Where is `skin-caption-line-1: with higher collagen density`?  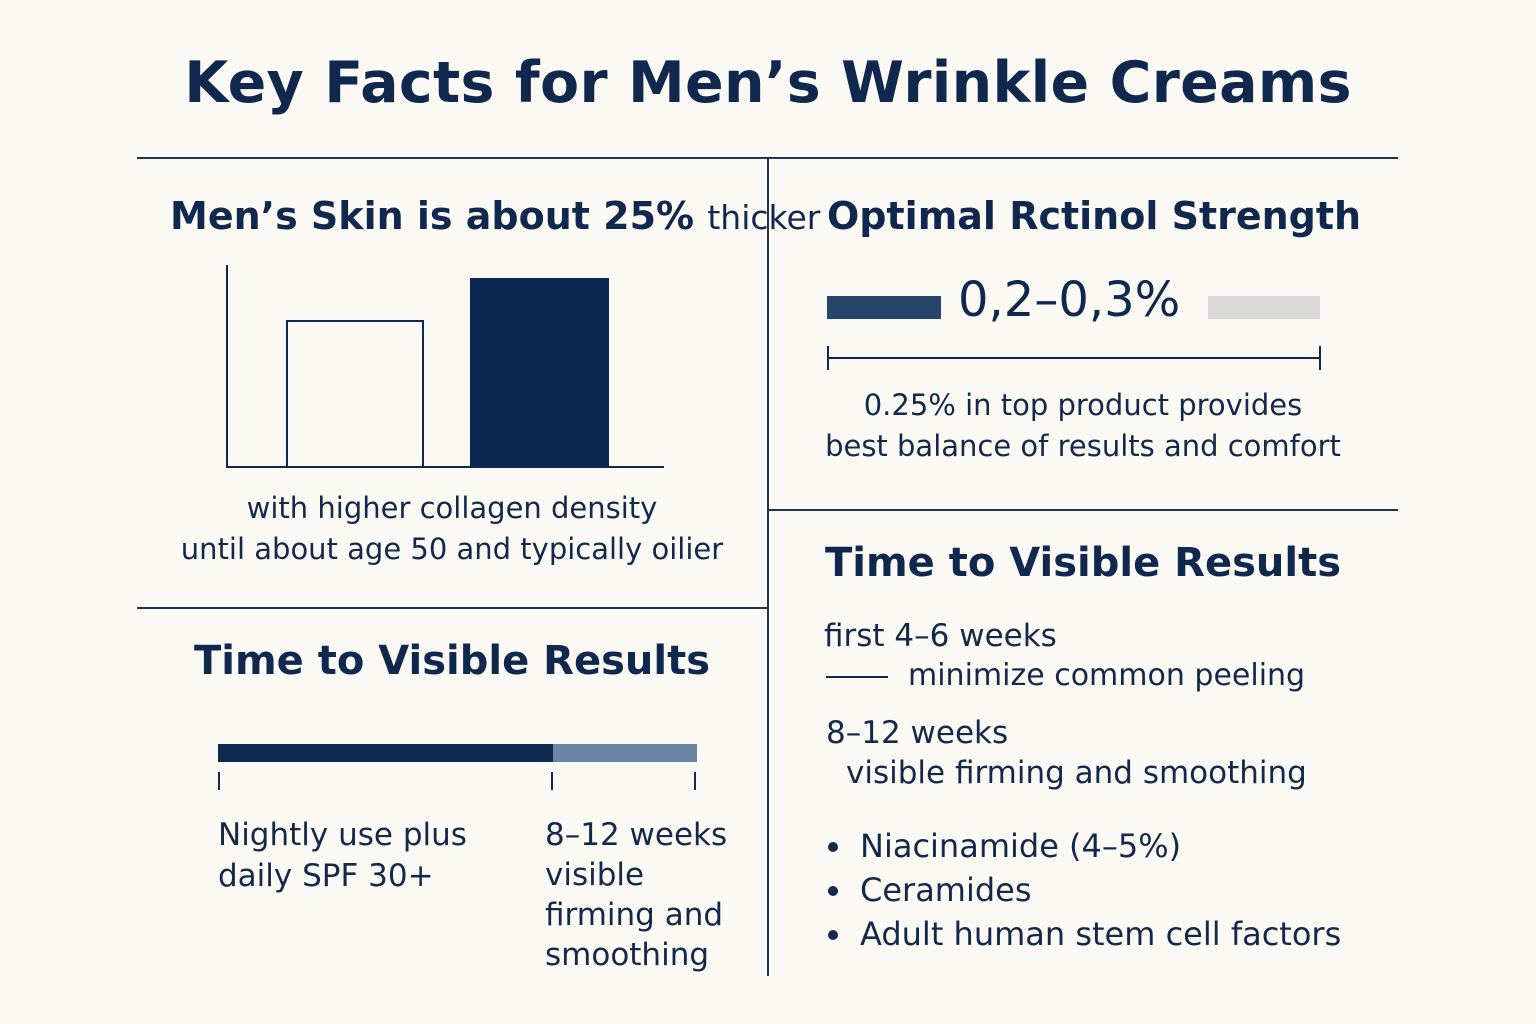
skin-caption-line-1: with higher collagen density is located at coordinates (452, 508).